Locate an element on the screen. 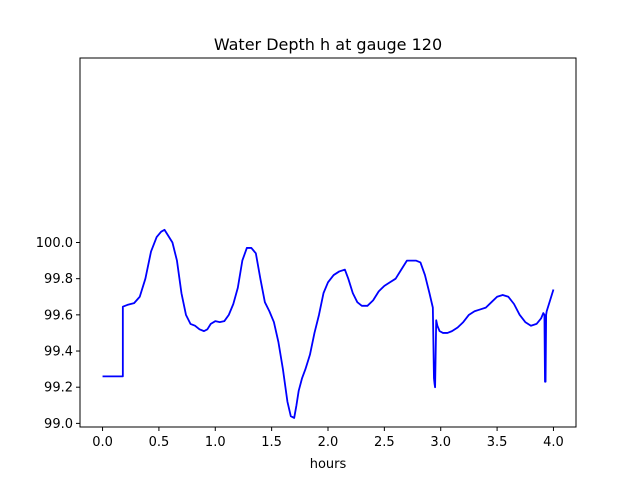 This screenshot has width=640, height=480. x-axis-ticks: 0.0 0.5 1.0 1.5 2.0 2.5 3.0 3.5 4.0 is located at coordinates (328, 438).